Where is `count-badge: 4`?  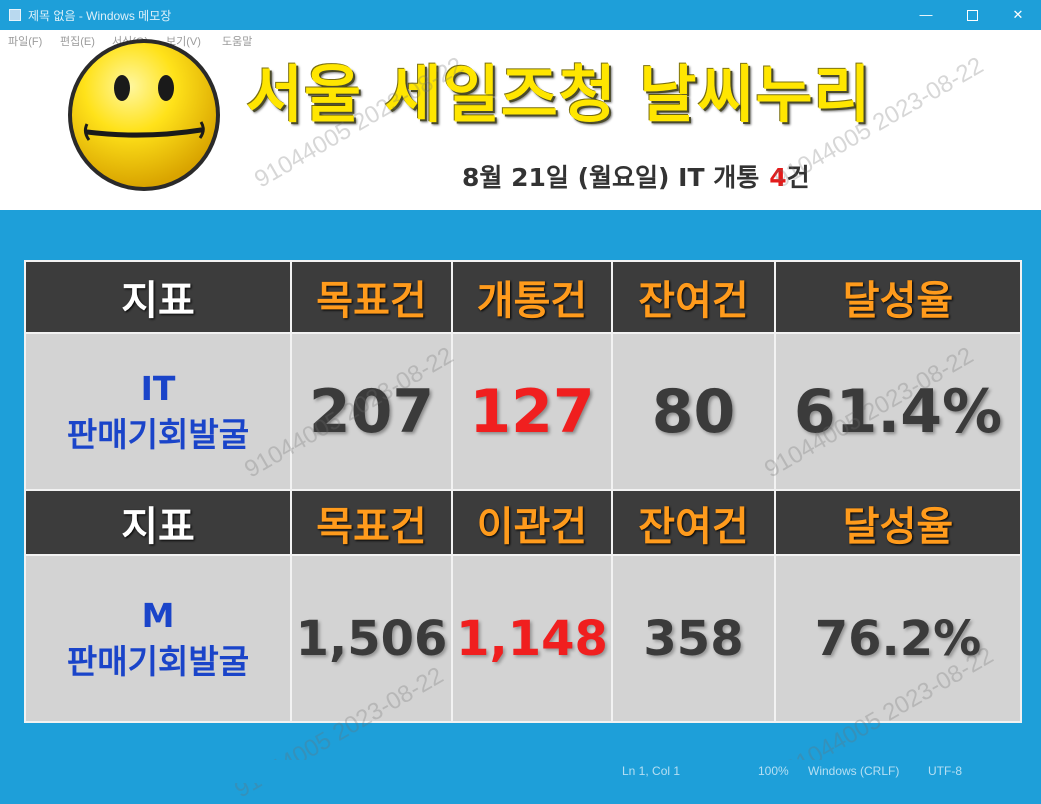
count-badge: 4 is located at coordinates (778, 177).